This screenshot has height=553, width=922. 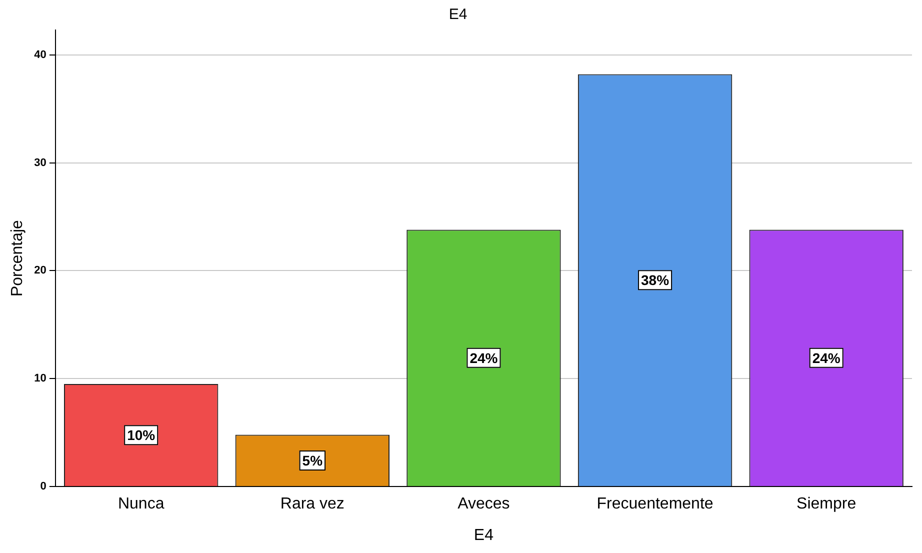 I want to click on y-tick-label: 30, so click(x=40, y=162).